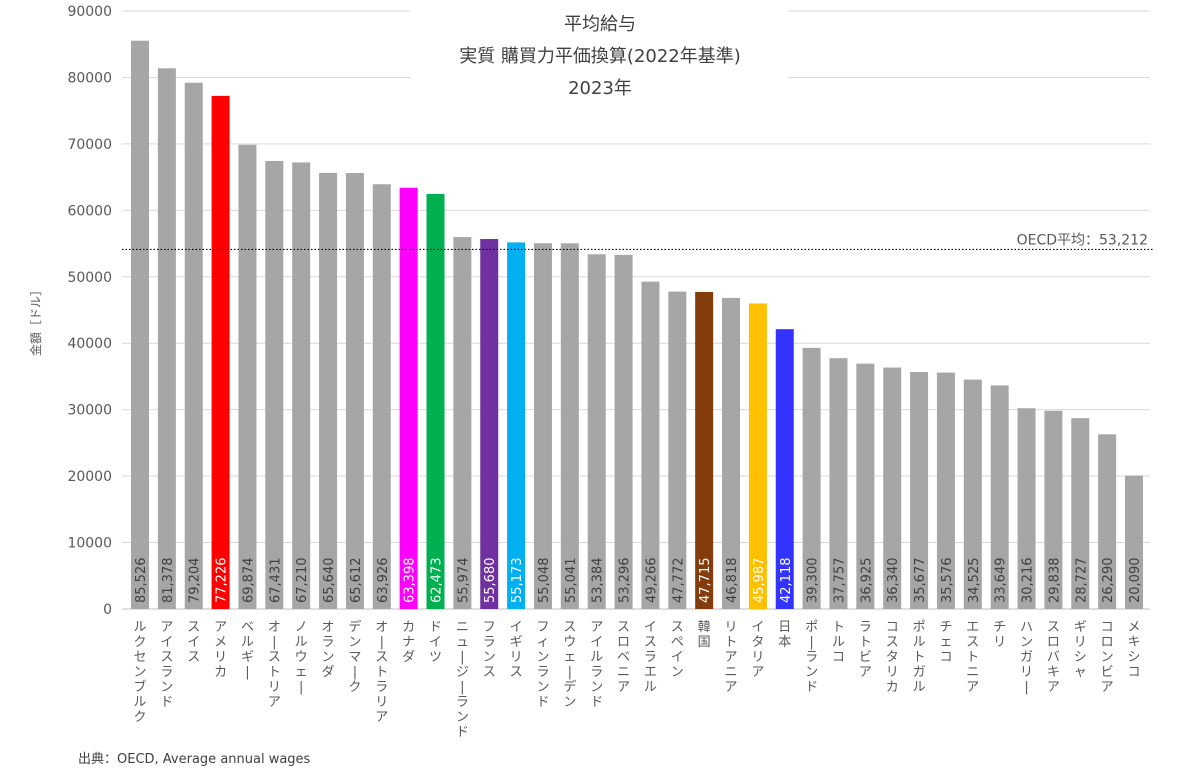 The image size is (1200, 783). I want to click on bar-value-label: 65,640, so click(329, 581).